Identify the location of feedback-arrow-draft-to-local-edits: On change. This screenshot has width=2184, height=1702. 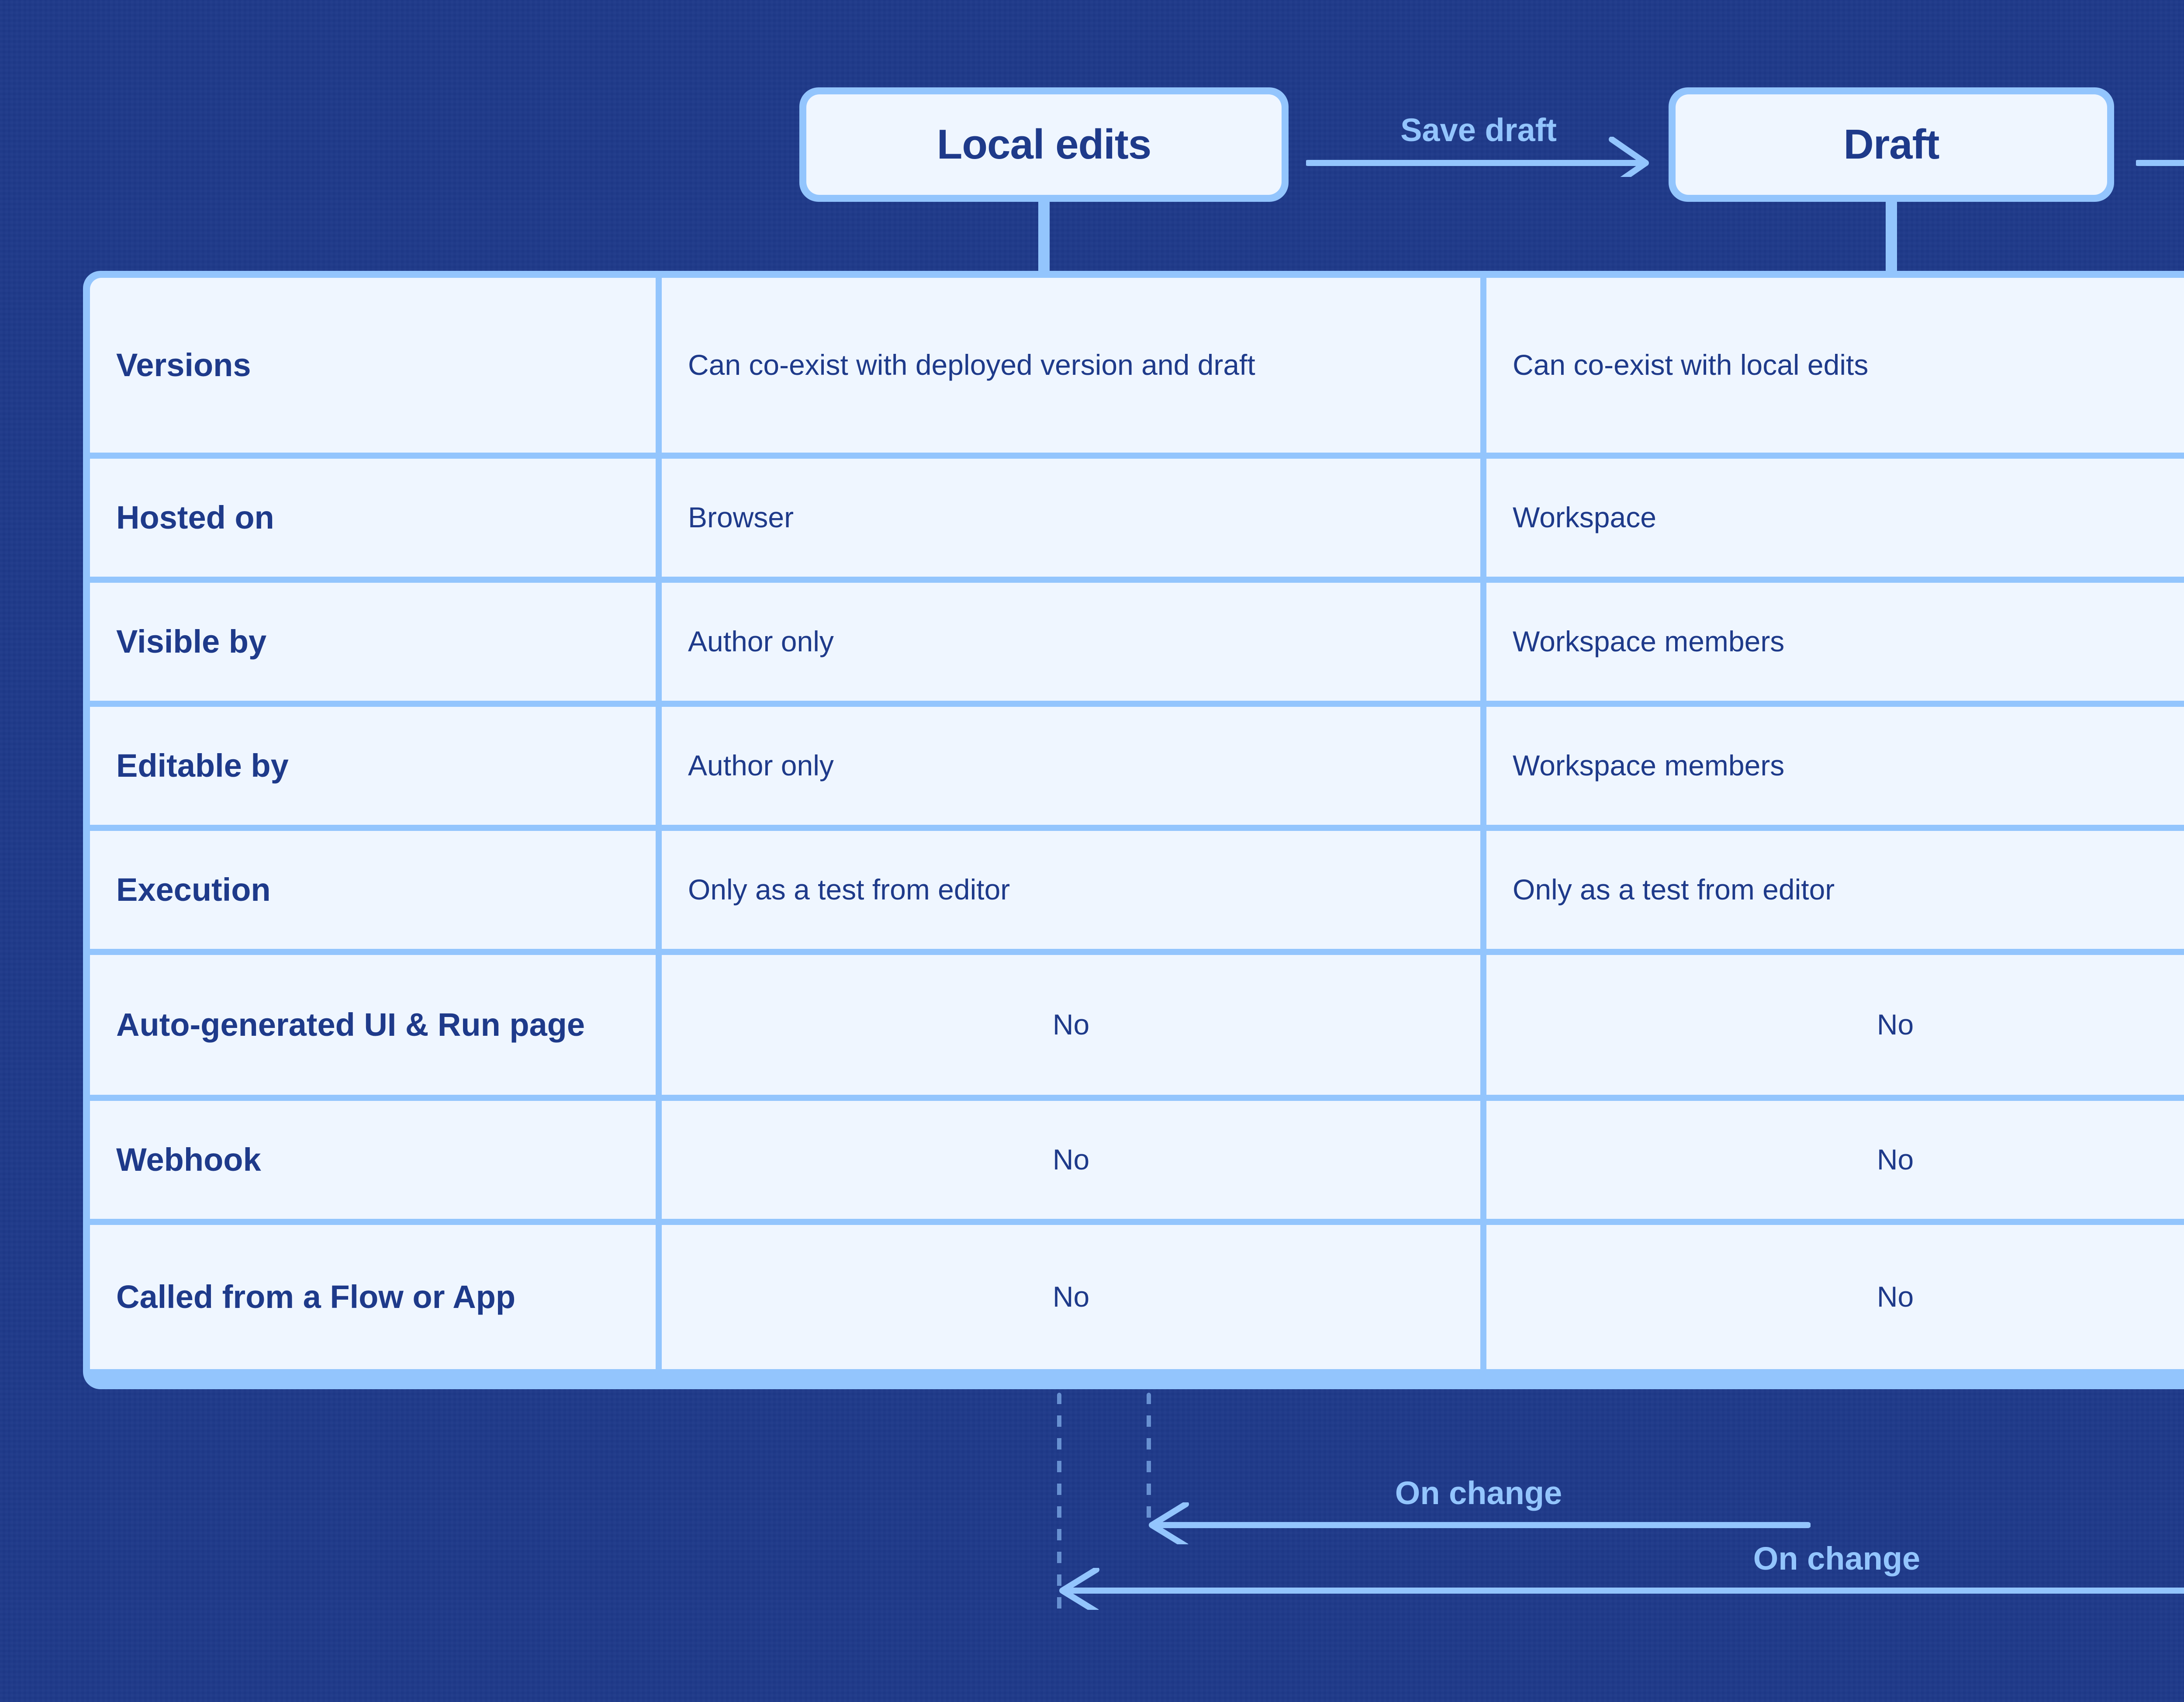
(1479, 1509).